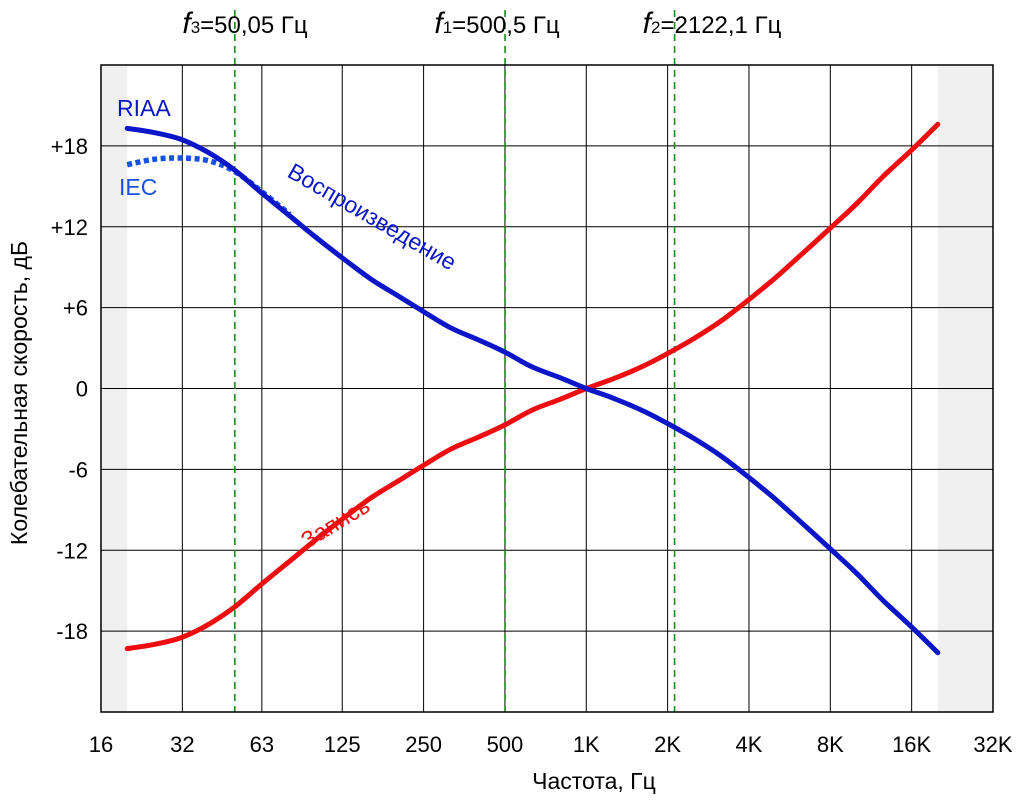 The width and height of the screenshot is (1024, 801). What do you see at coordinates (372, 216) in the screenshot?
I see `label-playback: Воспроизведение` at bounding box center [372, 216].